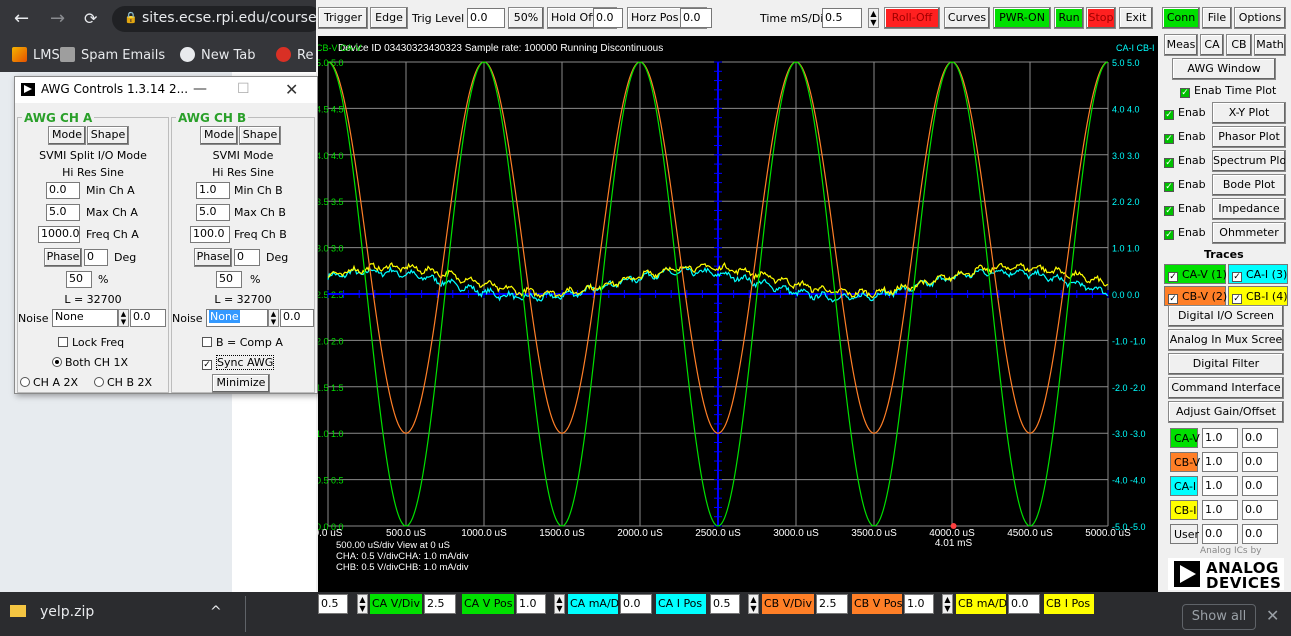  I want to click on chb-mode-button: Mode, so click(219, 135).